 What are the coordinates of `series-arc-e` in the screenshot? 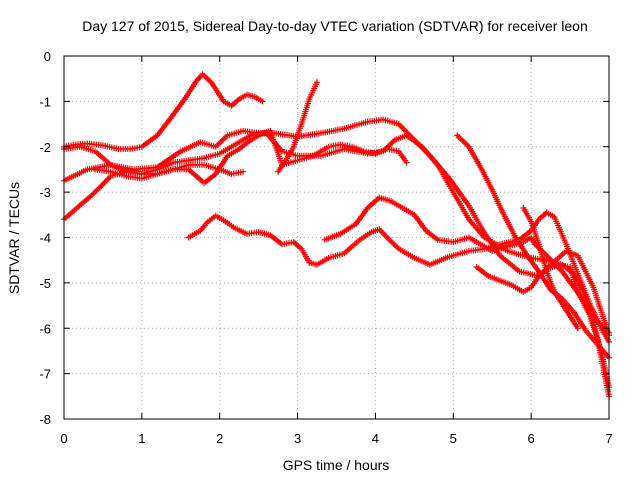 It's located at (169, 171).